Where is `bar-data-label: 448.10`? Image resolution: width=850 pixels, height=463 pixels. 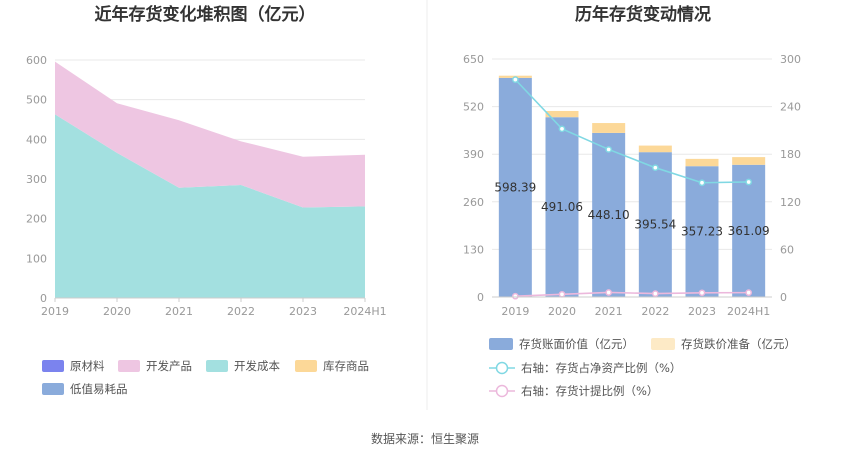
bar-data-label: 448.10 is located at coordinates (609, 215).